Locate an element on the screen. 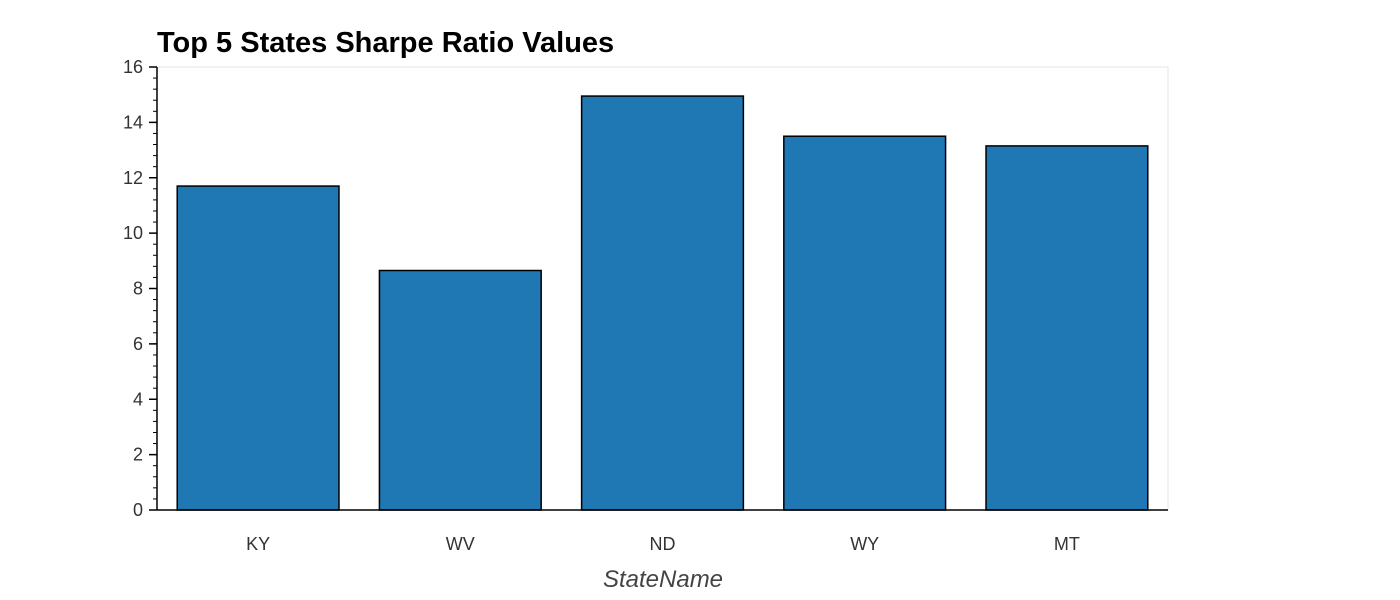  y-tick-label: 16 is located at coordinates (133, 67).